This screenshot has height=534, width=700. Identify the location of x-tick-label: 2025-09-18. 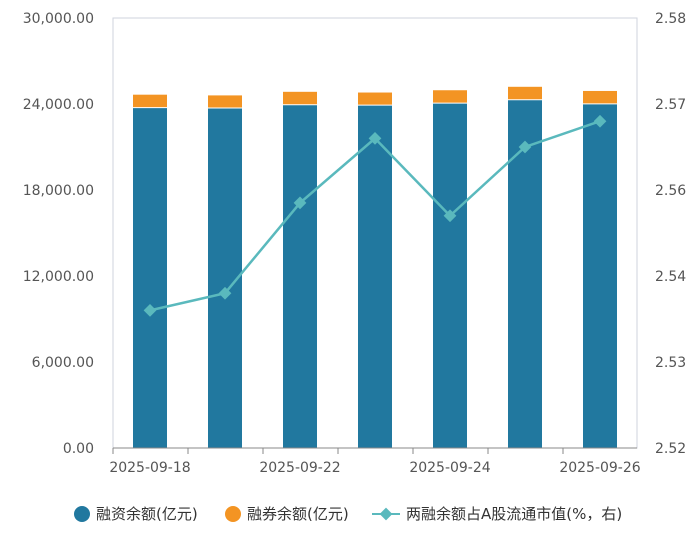
(149, 468).